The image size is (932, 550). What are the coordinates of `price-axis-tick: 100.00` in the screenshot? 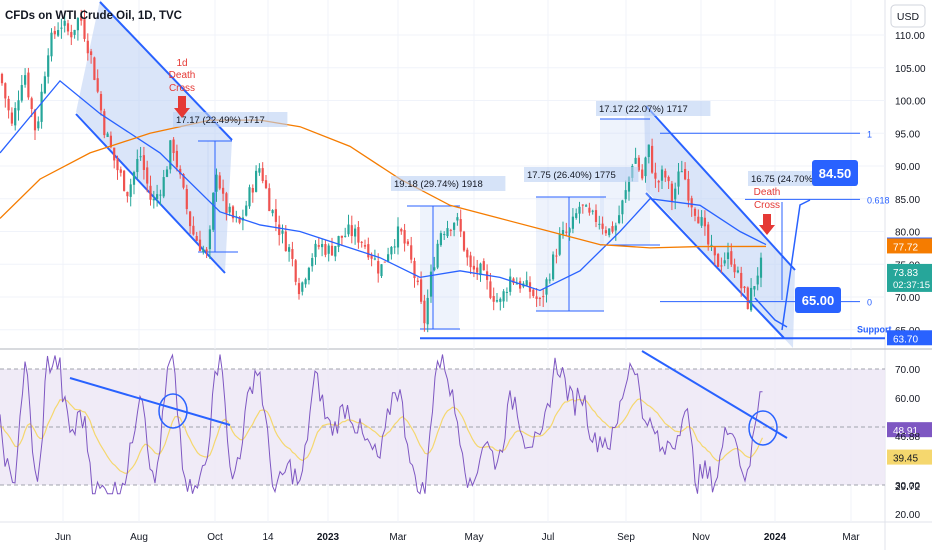 It's located at (910, 102).